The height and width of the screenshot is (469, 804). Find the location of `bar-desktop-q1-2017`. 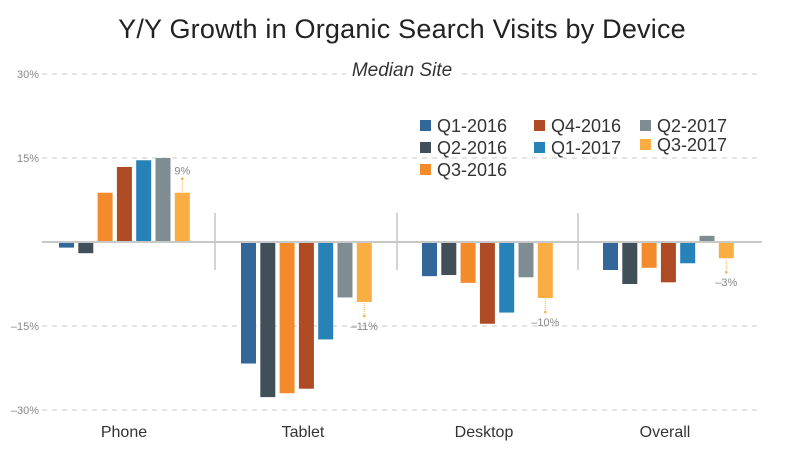

bar-desktop-q1-2017 is located at coordinates (507, 277).